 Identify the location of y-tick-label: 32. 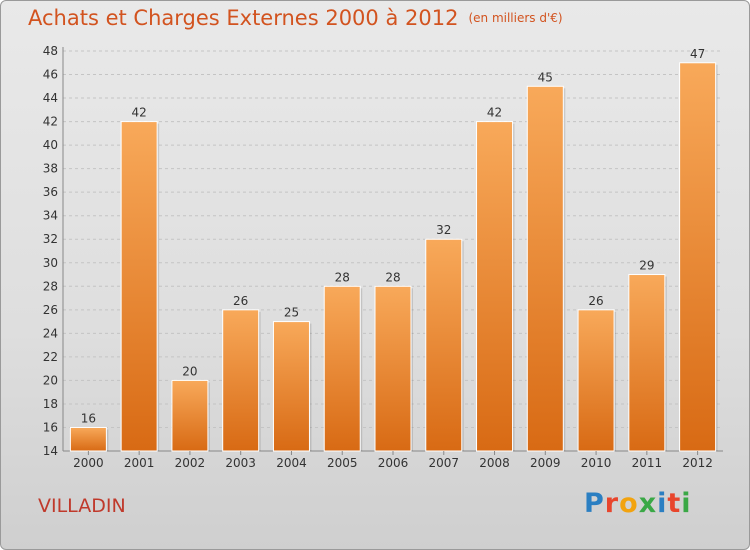
(50, 239).